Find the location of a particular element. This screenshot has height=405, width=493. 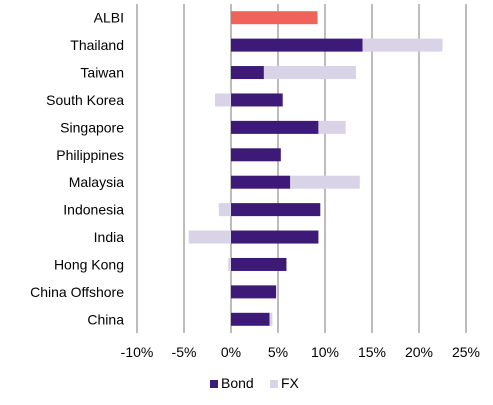

category-label-singapore: Singapore is located at coordinates (92, 127).